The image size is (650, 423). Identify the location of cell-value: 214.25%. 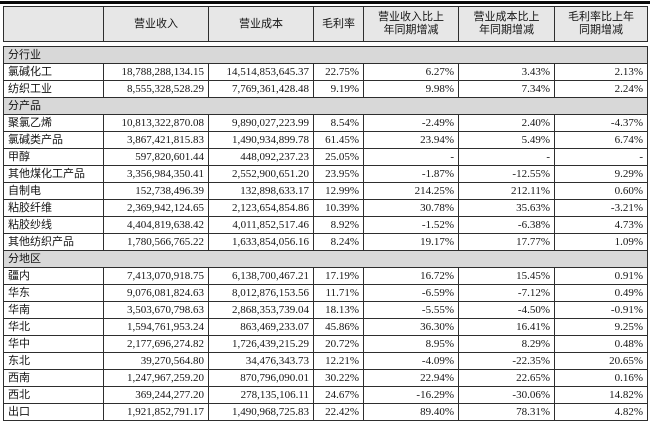
(411, 191).